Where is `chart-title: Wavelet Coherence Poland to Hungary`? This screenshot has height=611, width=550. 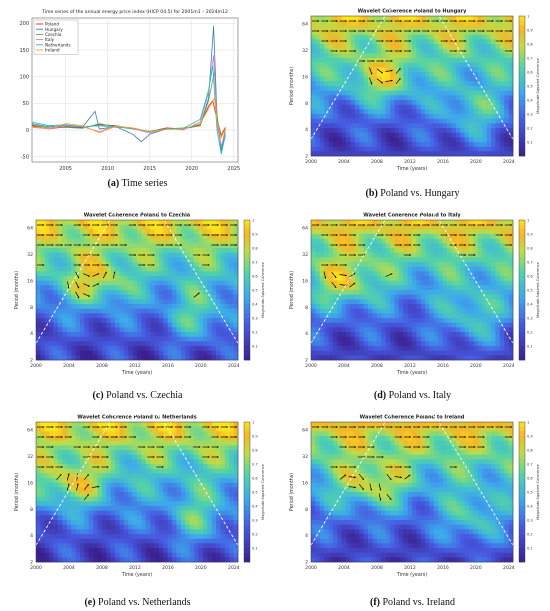 chart-title: Wavelet Coherence Poland to Hungary is located at coordinates (413, 12).